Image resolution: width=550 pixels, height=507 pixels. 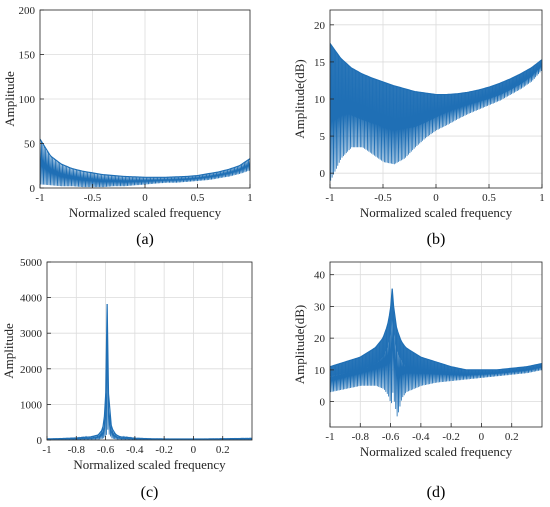 I want to click on panel-caption: (c), so click(x=150, y=492).